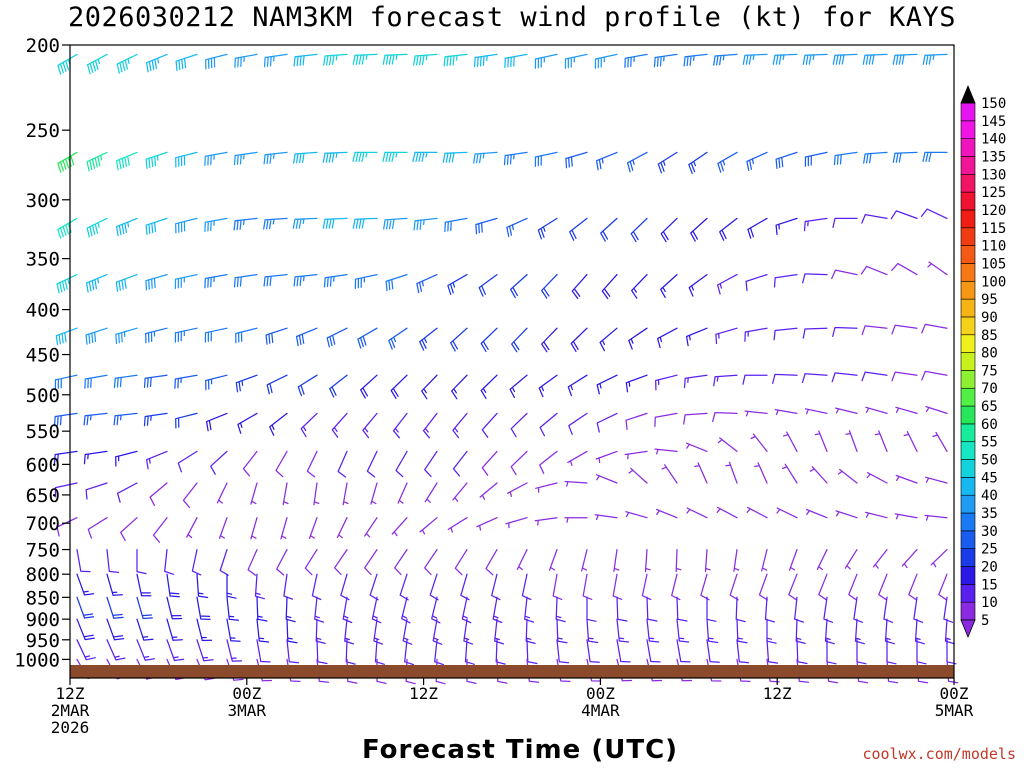  Describe the element at coordinates (989, 568) in the screenshot. I see `colorbar-label: 20` at that location.